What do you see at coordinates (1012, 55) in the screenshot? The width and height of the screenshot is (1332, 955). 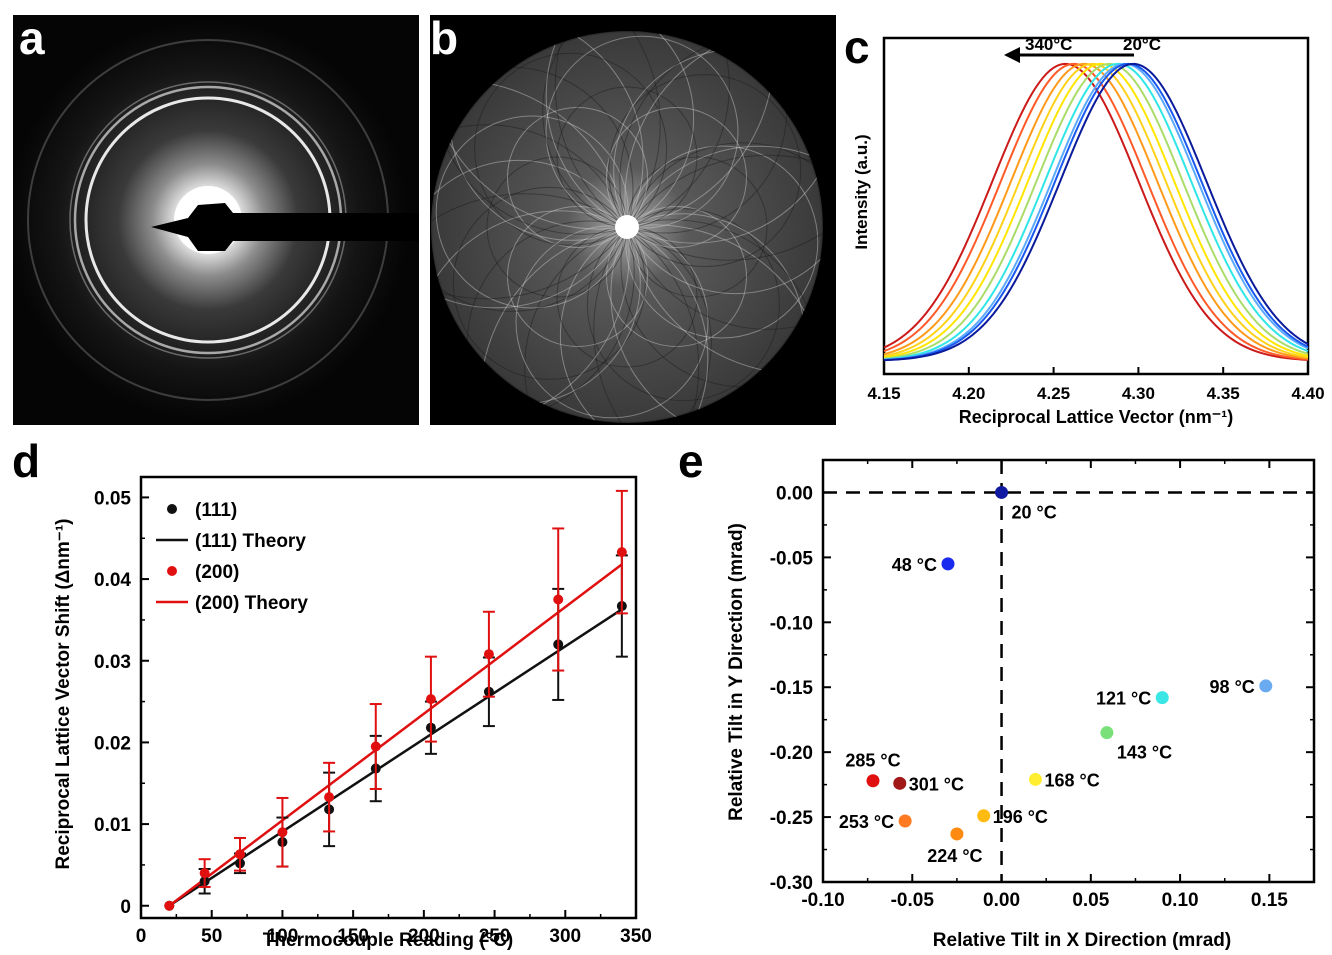 I see `shift-arrow-head` at bounding box center [1012, 55].